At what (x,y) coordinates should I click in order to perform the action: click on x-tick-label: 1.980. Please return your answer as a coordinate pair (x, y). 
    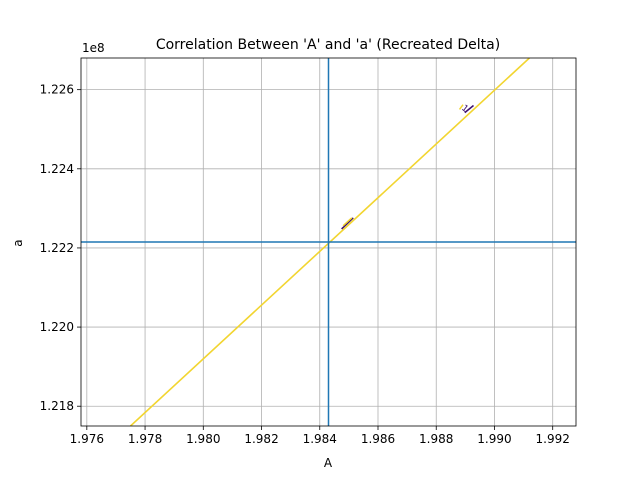
    Looking at the image, I should click on (203, 439).